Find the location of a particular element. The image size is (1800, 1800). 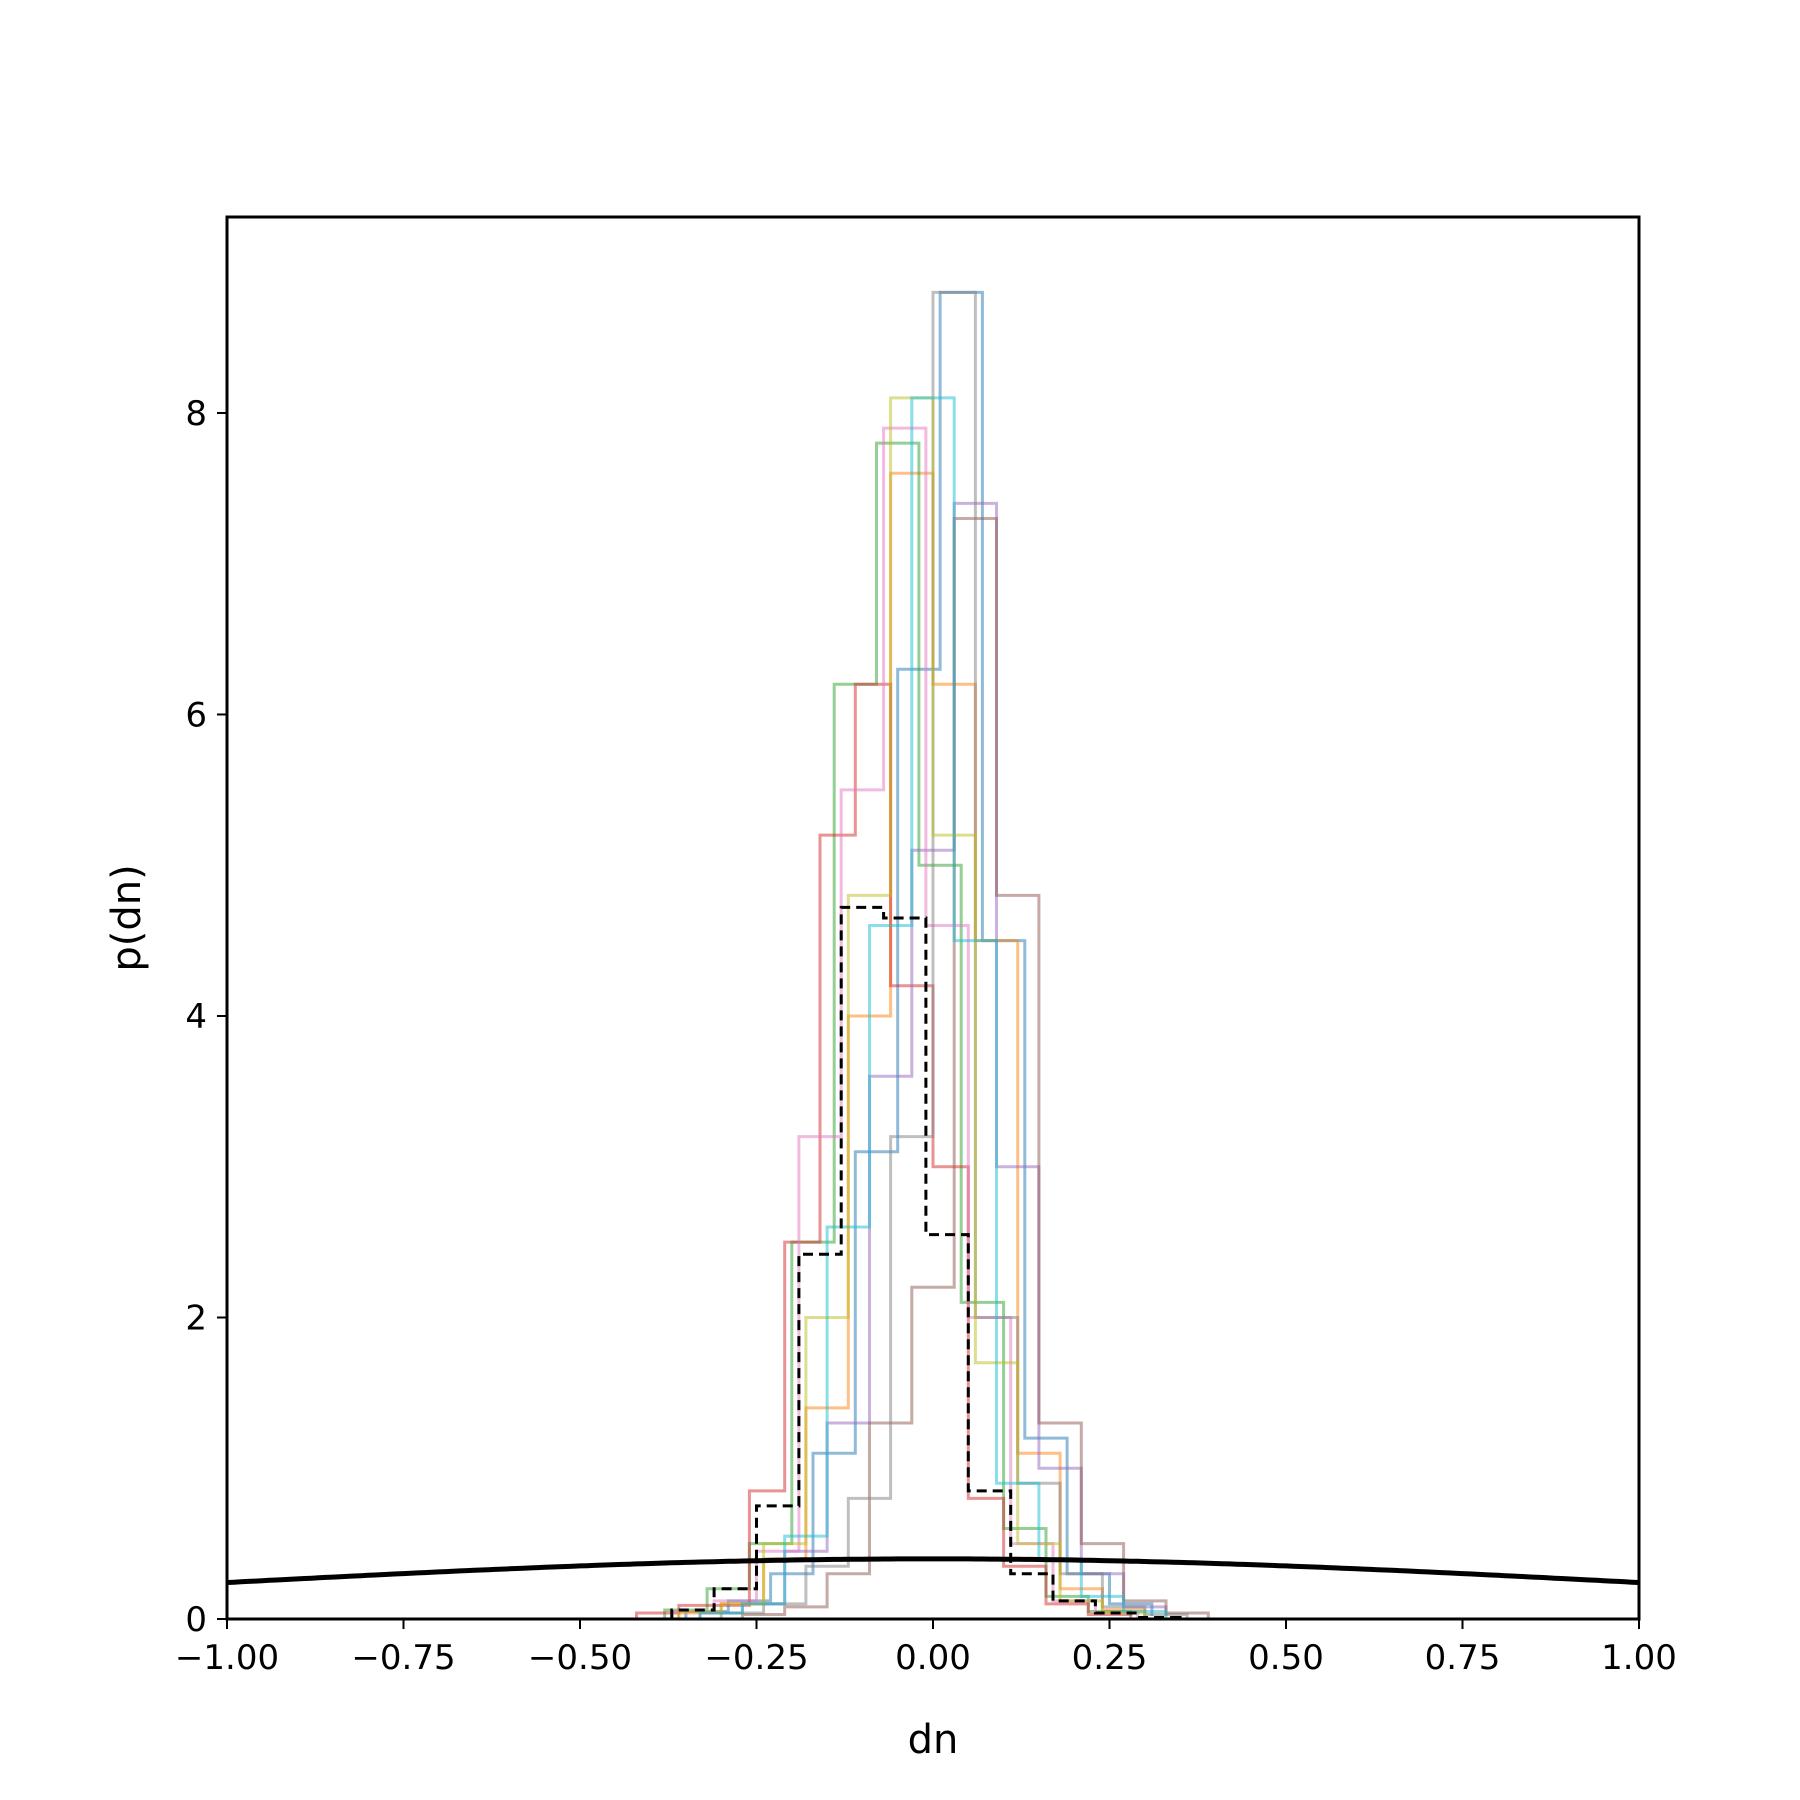

y-tick-label: 8 is located at coordinates (196, 414).